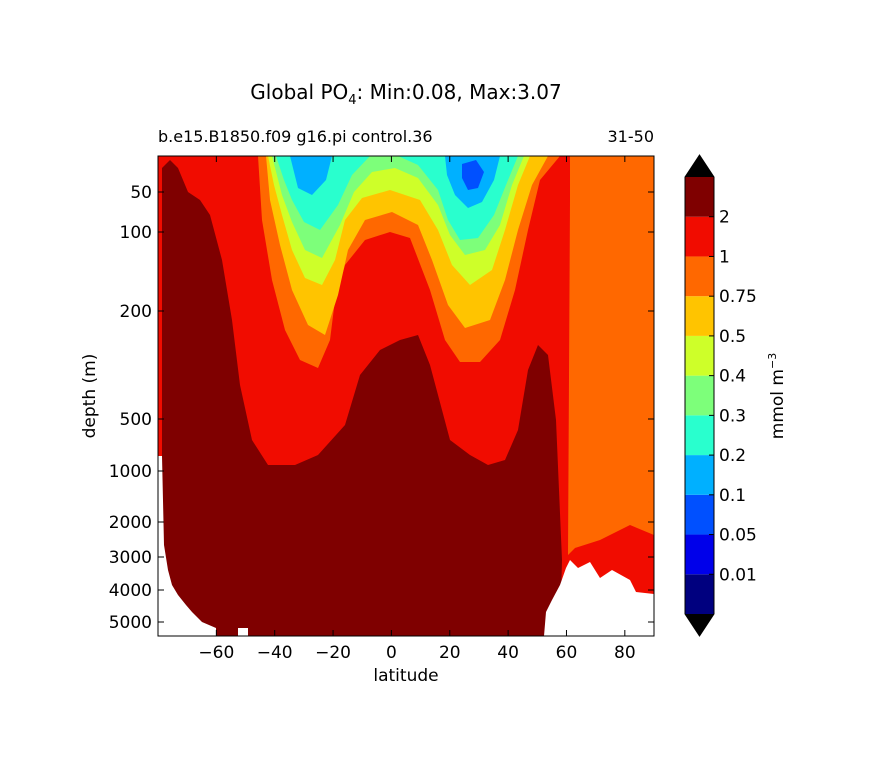 Image resolution: width=869 pixels, height=766 pixels. What do you see at coordinates (724, 218) in the screenshot?
I see `colorbar-tick-label: 2` at bounding box center [724, 218].